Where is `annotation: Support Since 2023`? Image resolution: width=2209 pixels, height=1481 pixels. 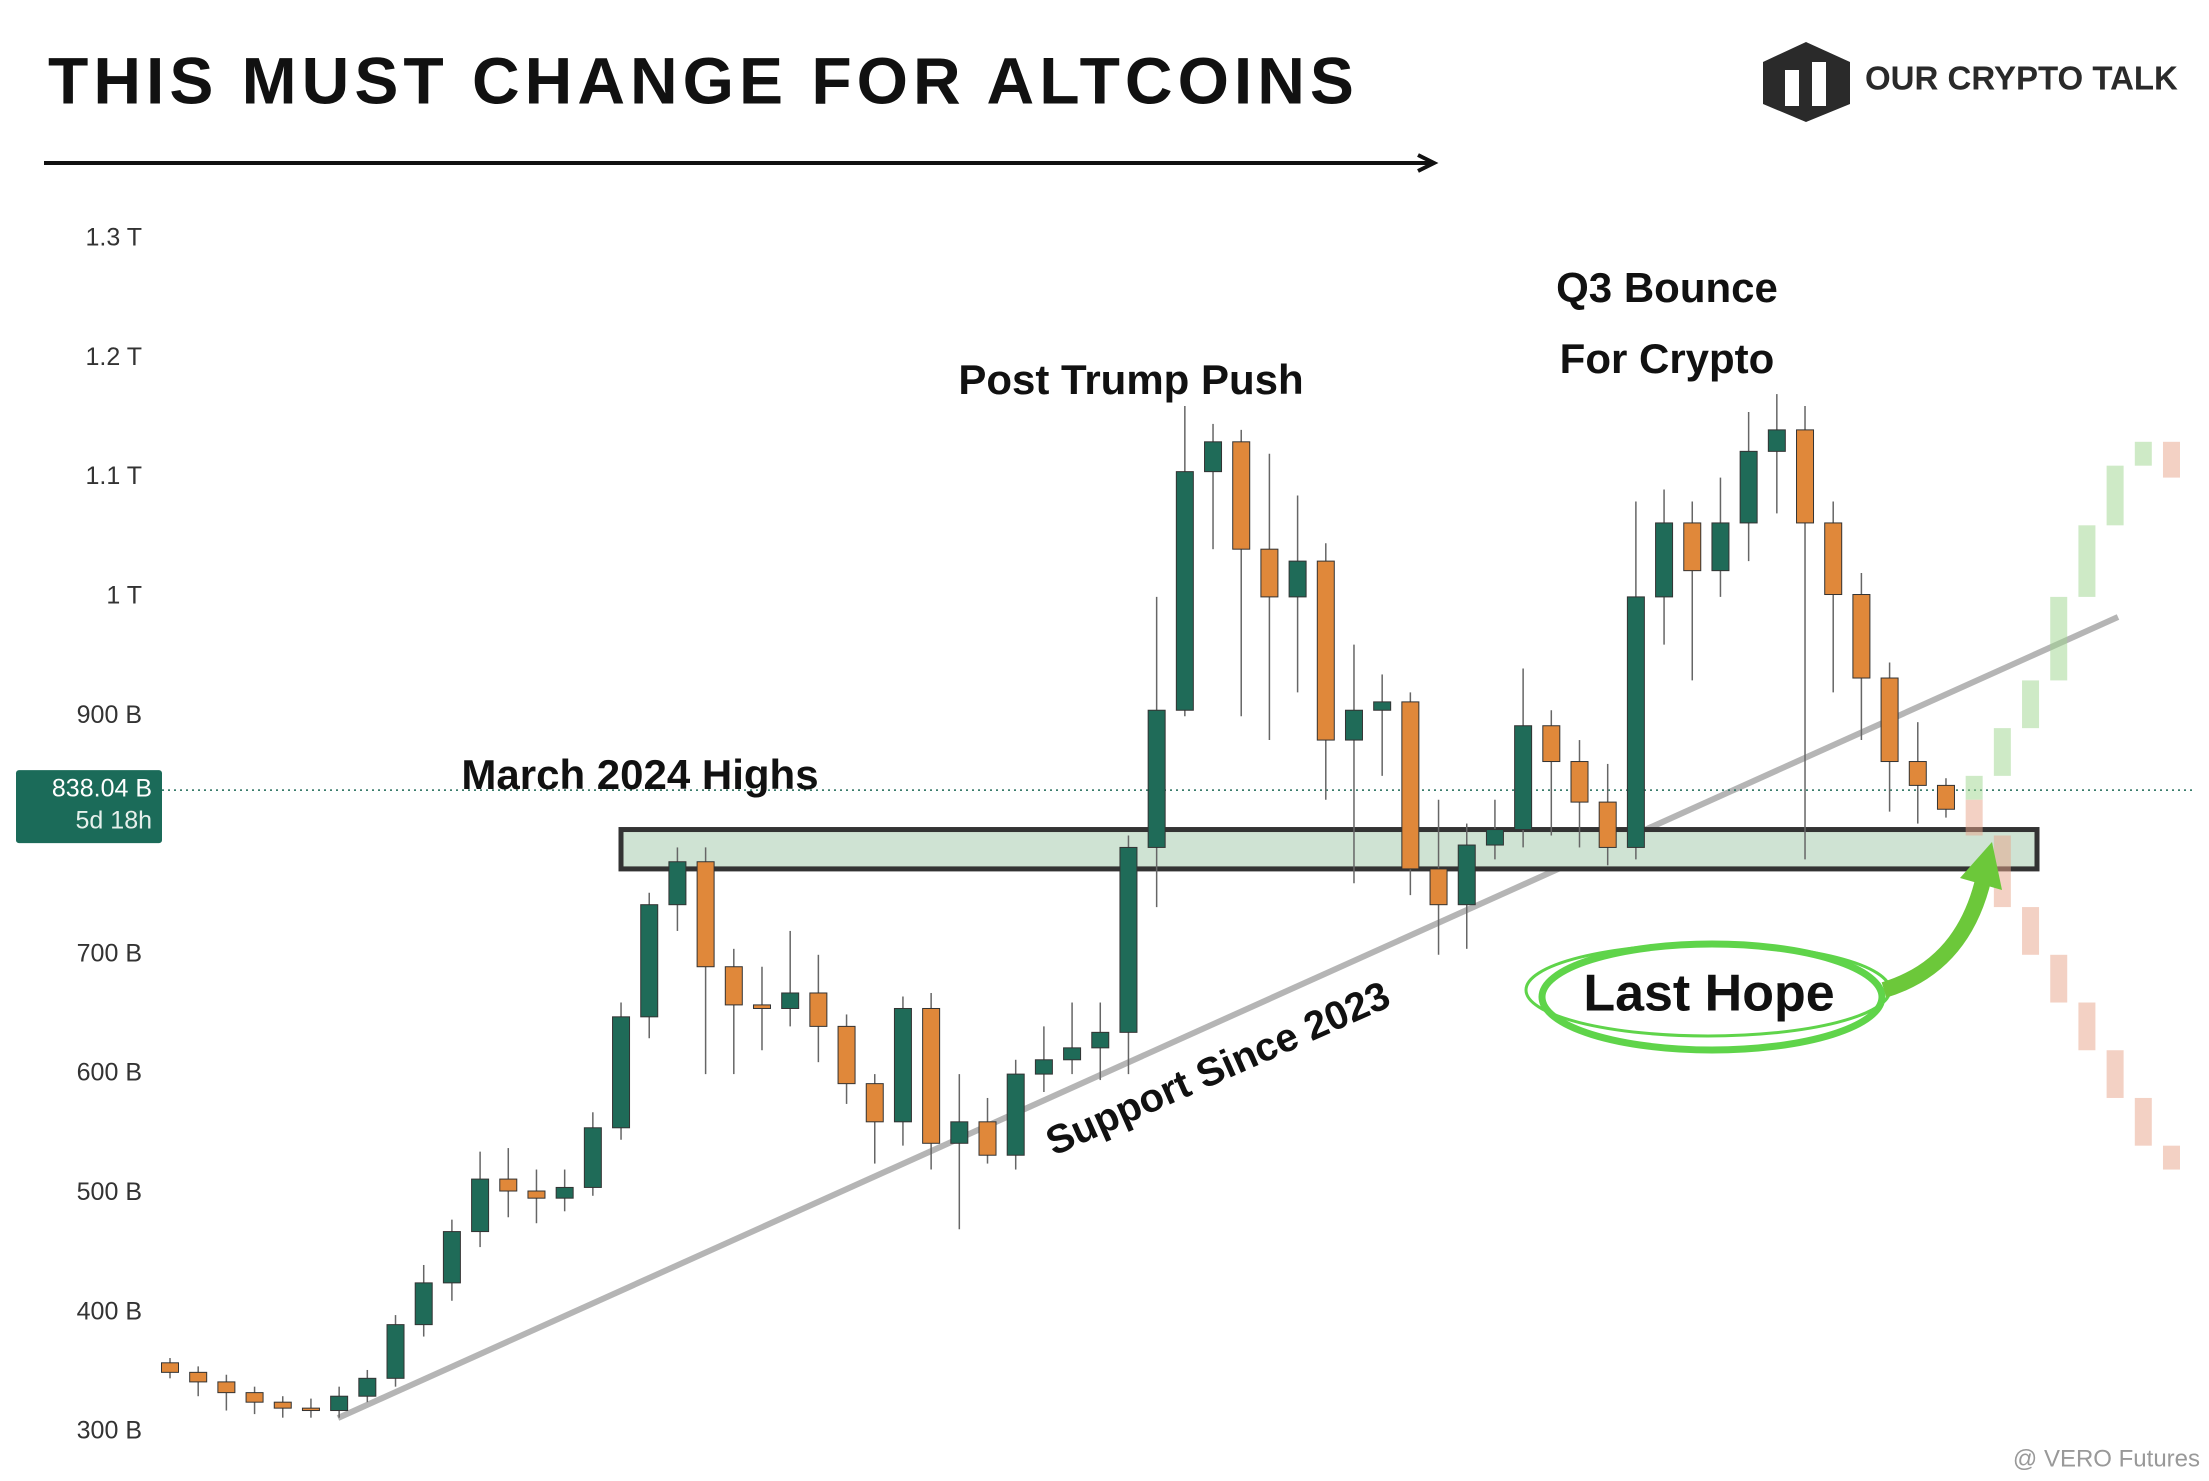 annotation: Support Since 2023 is located at coordinates (1217, 1068).